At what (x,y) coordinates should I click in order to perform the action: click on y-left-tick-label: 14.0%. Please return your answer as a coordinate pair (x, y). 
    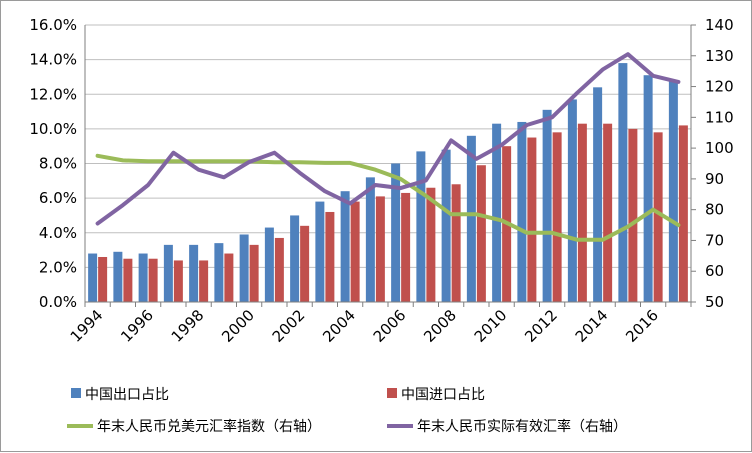
    Looking at the image, I should click on (53, 60).